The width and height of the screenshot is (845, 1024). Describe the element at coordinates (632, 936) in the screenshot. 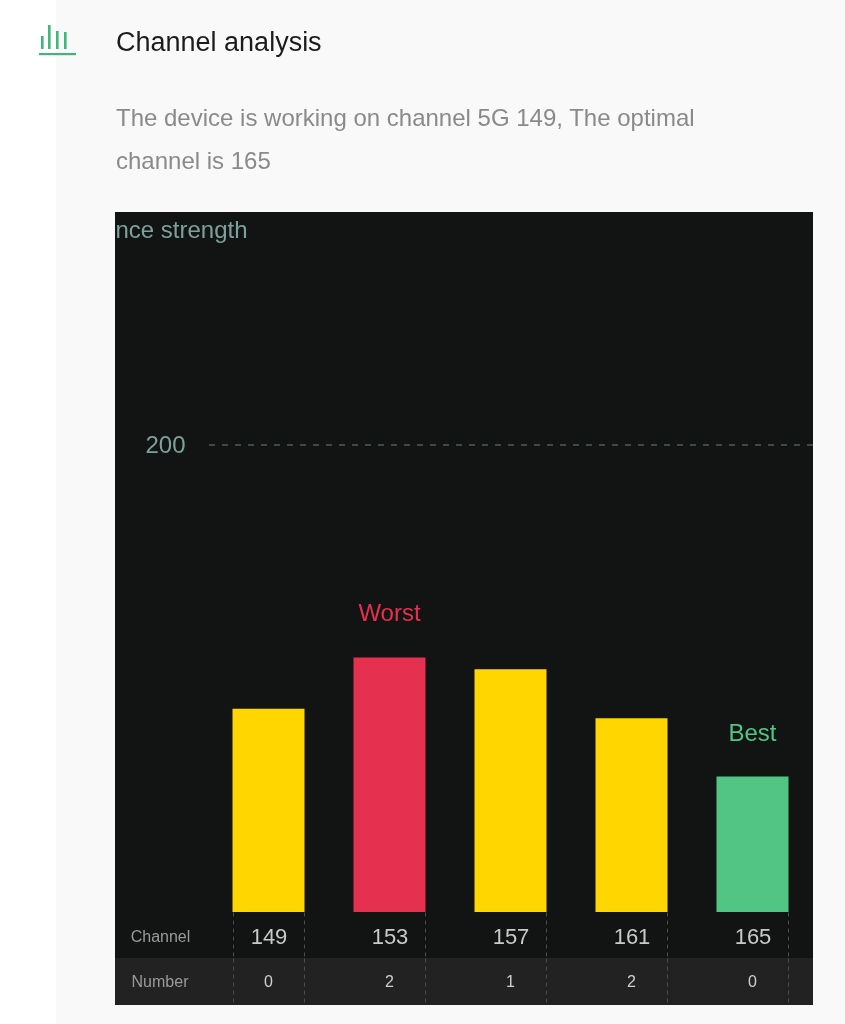

I see `x-tick-label: 161` at that location.